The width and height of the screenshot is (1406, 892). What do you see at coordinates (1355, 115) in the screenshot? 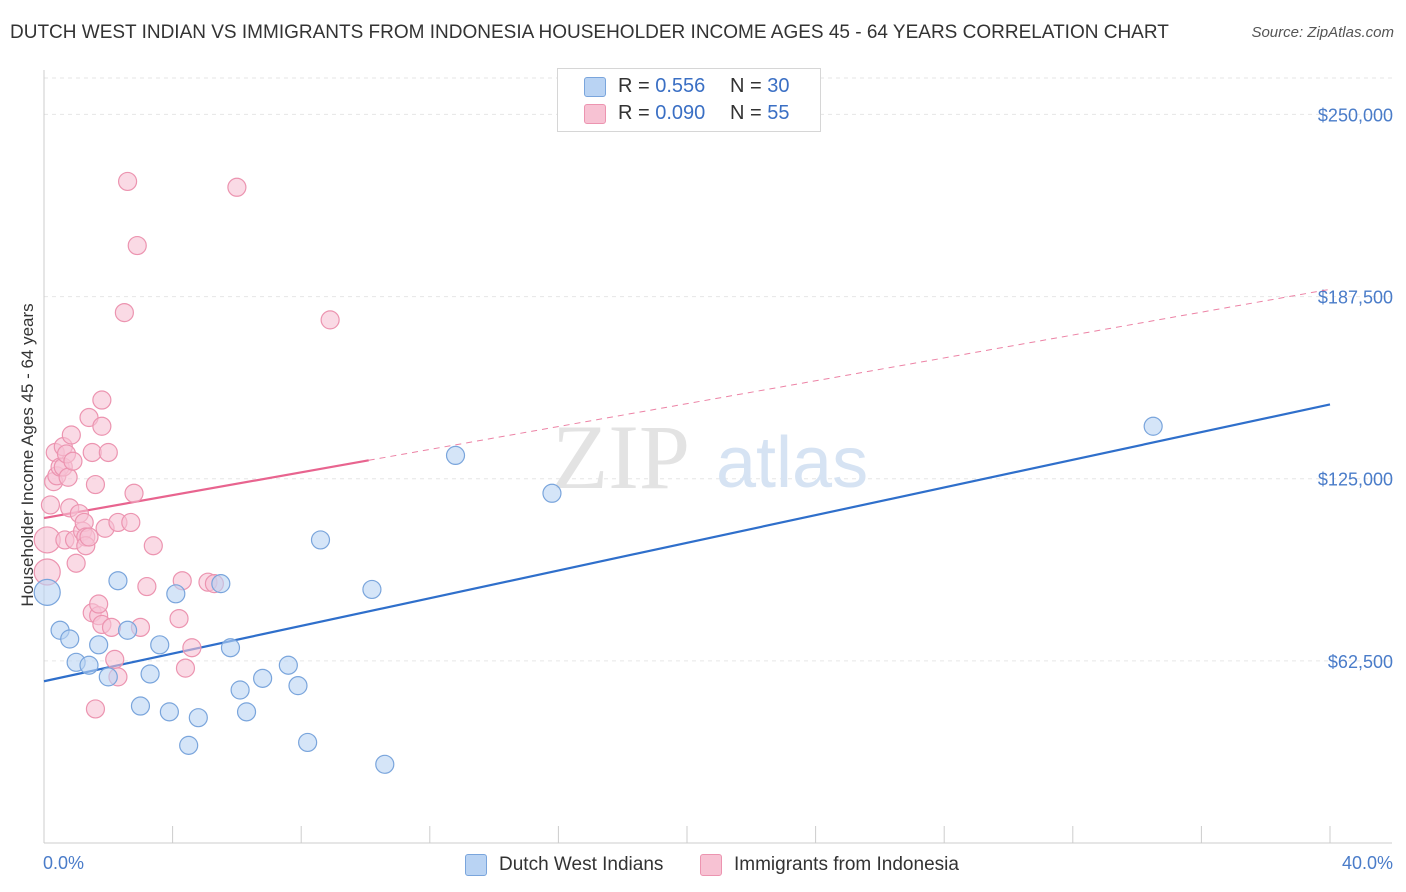
I see `y-tick-label: $250,000` at bounding box center [1355, 115].